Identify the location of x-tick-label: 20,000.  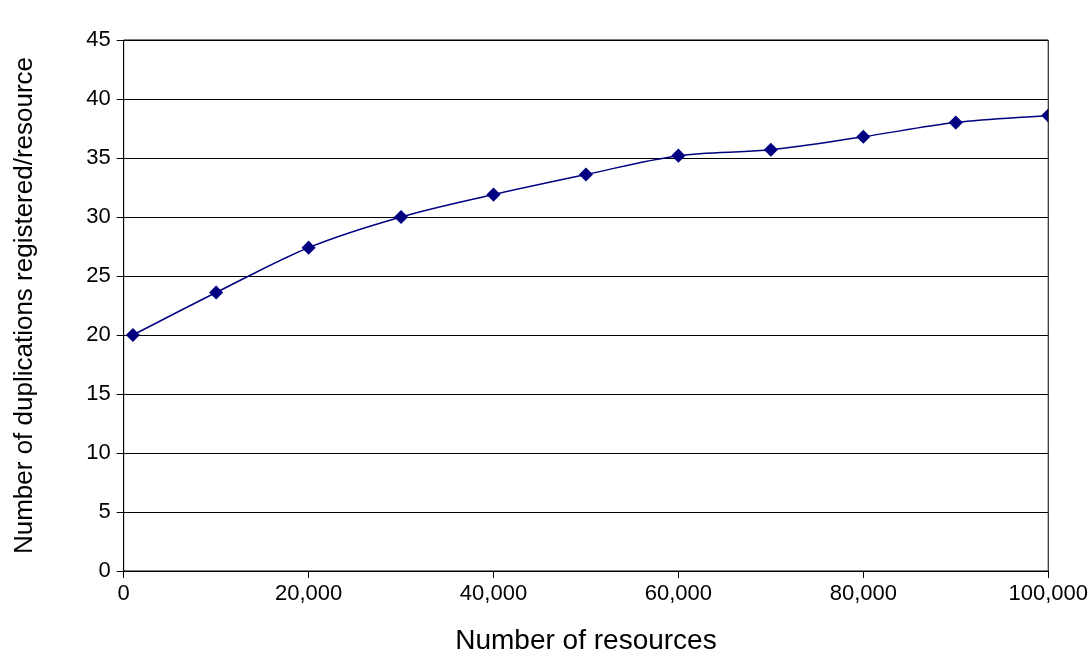
(308, 593).